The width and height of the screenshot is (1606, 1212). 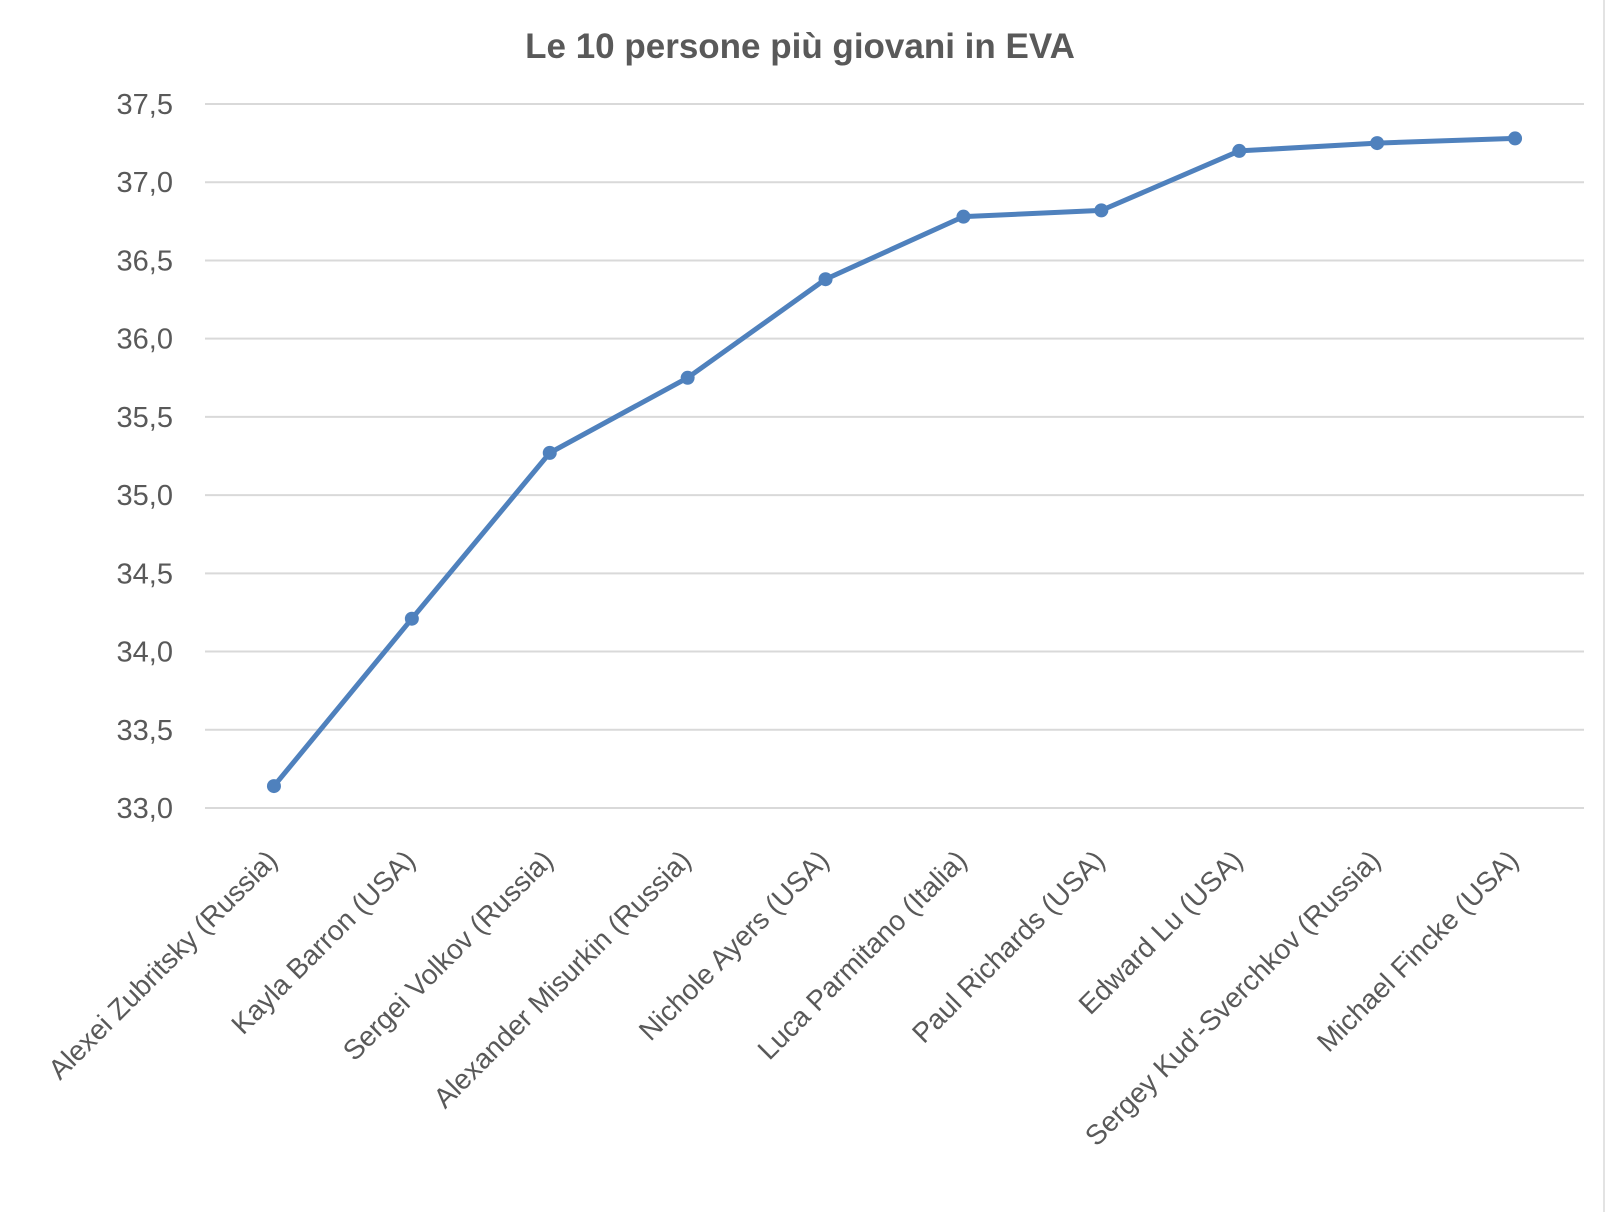 I want to click on y-axis-tick-label: 35,0, so click(x=145, y=496).